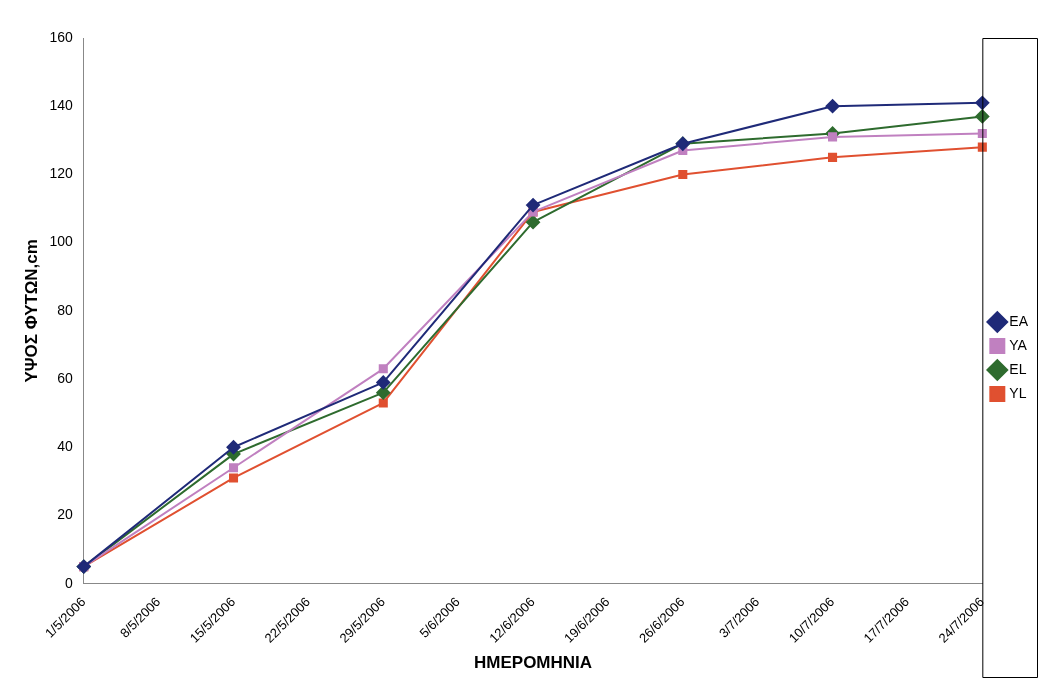  What do you see at coordinates (61, 173) in the screenshot?
I see `y-tick-label: 120` at bounding box center [61, 173].